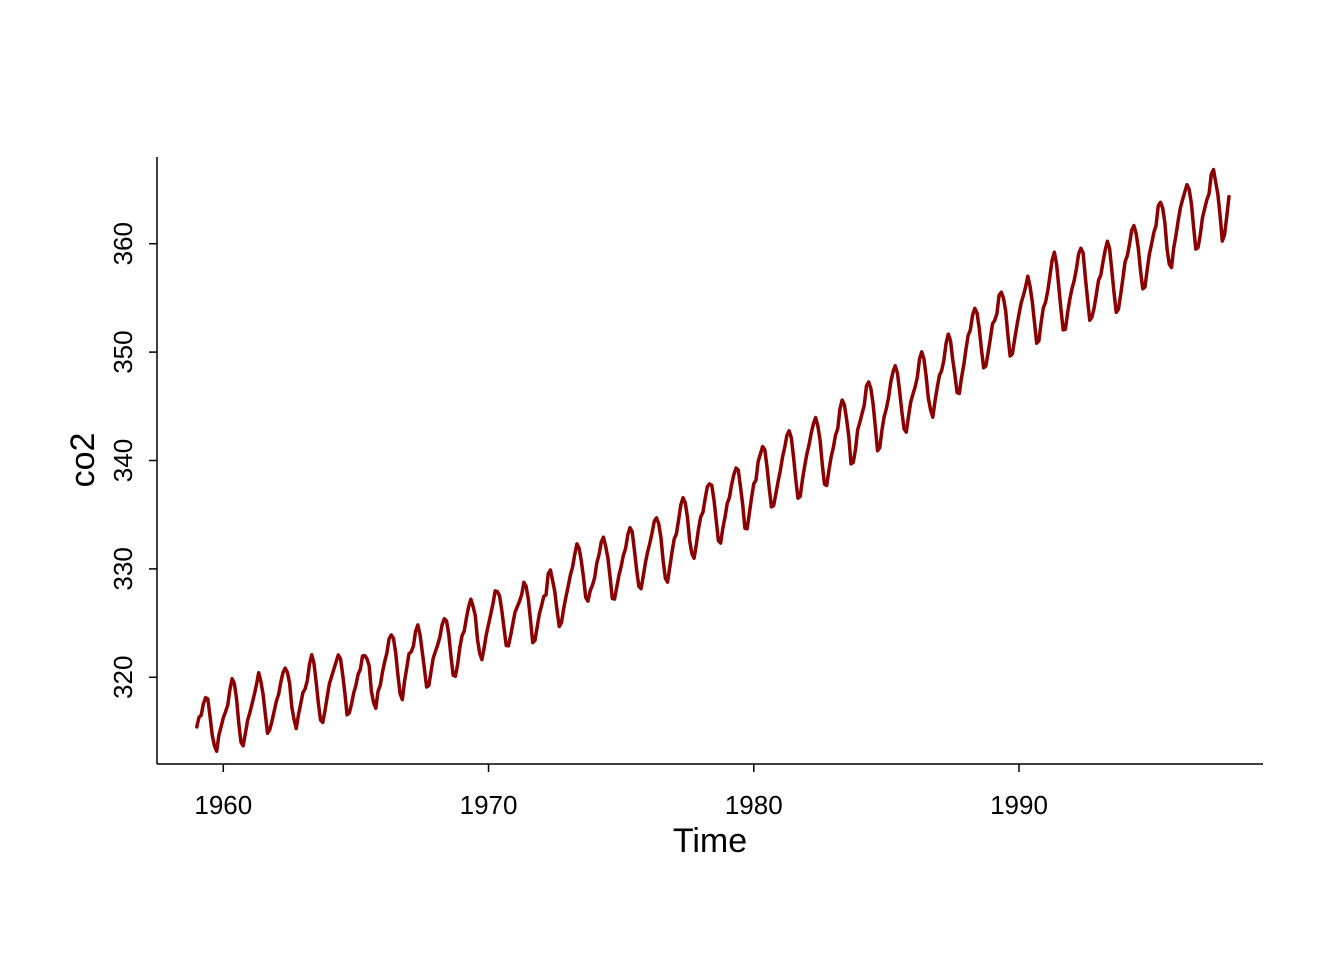 This screenshot has height=960, width=1344. Describe the element at coordinates (1019, 805) in the screenshot. I see `x-tick-label: 1990` at that location.